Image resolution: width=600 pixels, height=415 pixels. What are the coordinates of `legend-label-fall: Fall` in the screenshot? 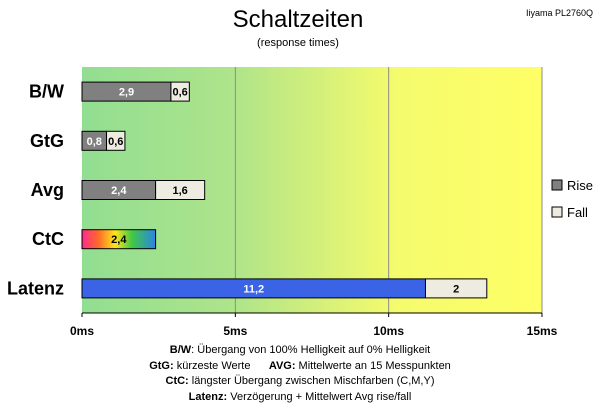 It's located at (577, 212).